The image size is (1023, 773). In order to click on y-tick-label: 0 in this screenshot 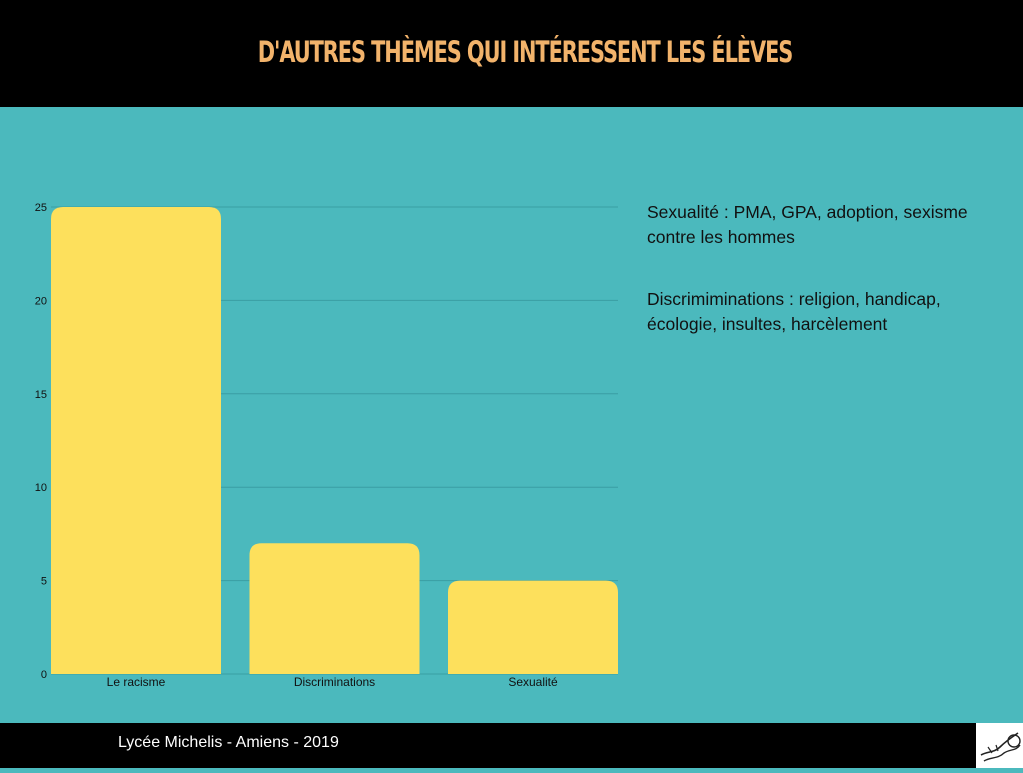, I will do `click(44, 675)`.